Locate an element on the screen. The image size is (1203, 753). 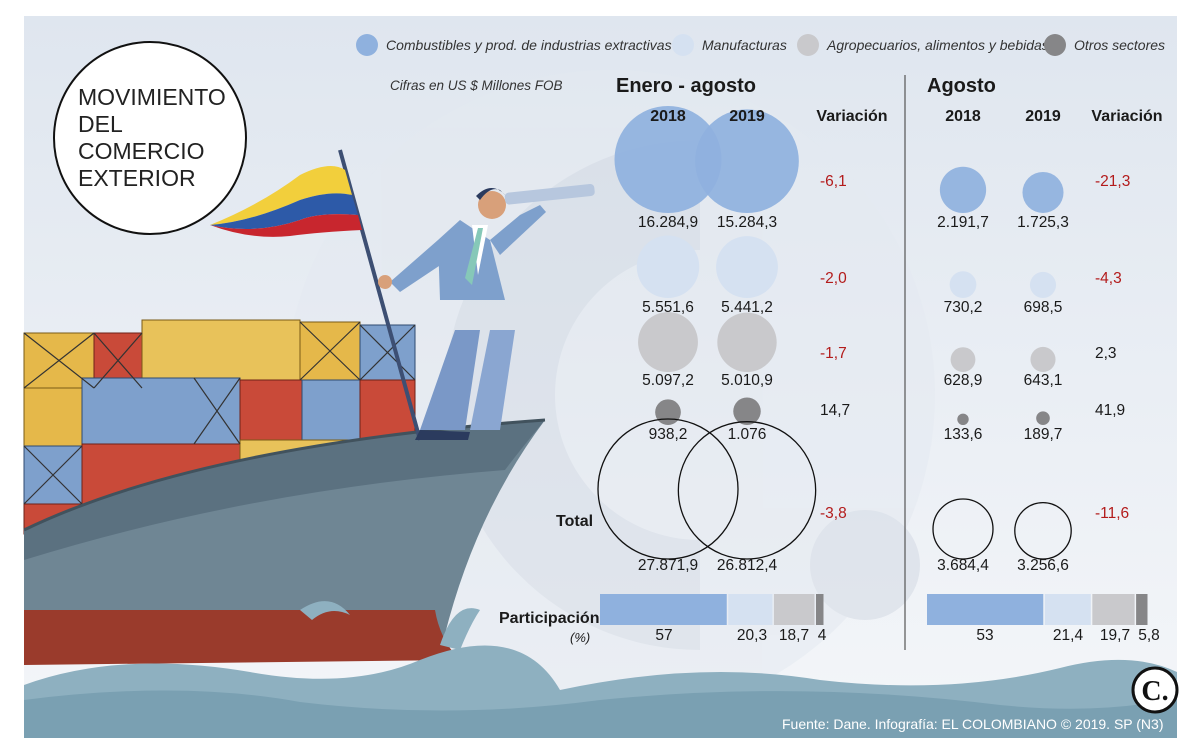
value-label: 2.191,7 is located at coordinates (963, 222).